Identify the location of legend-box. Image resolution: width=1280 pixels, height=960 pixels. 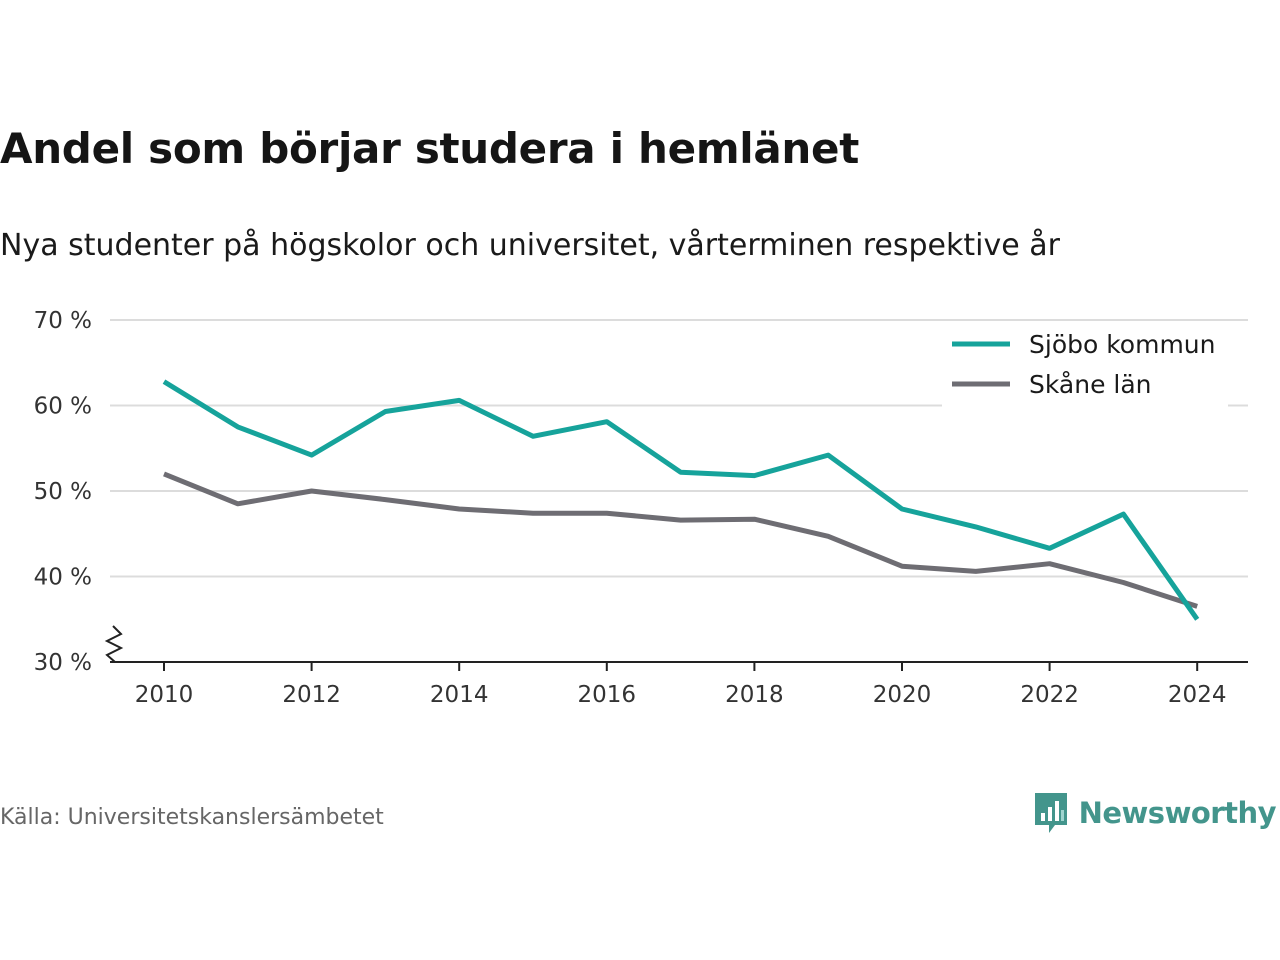
(1085, 365).